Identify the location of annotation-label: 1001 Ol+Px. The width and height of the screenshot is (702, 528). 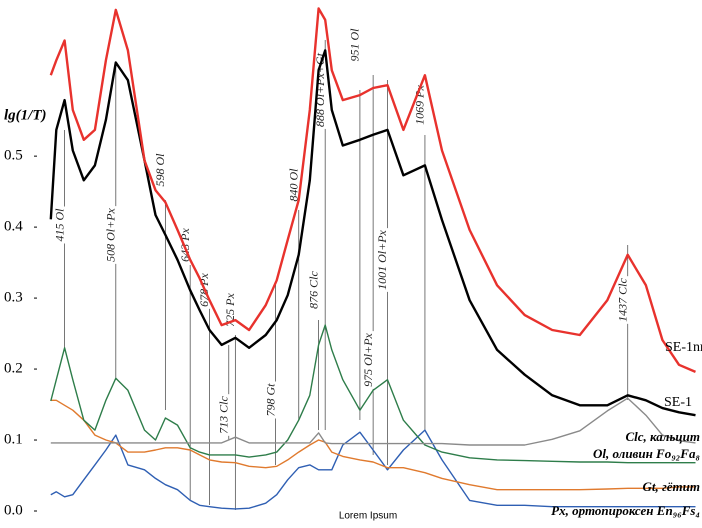
(382, 259).